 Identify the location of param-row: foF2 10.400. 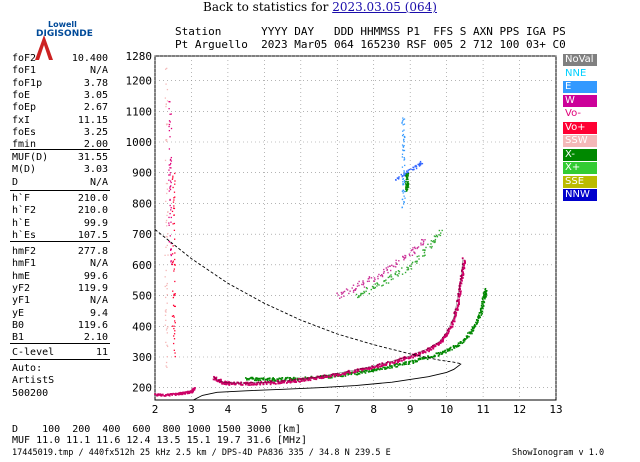
(60, 58).